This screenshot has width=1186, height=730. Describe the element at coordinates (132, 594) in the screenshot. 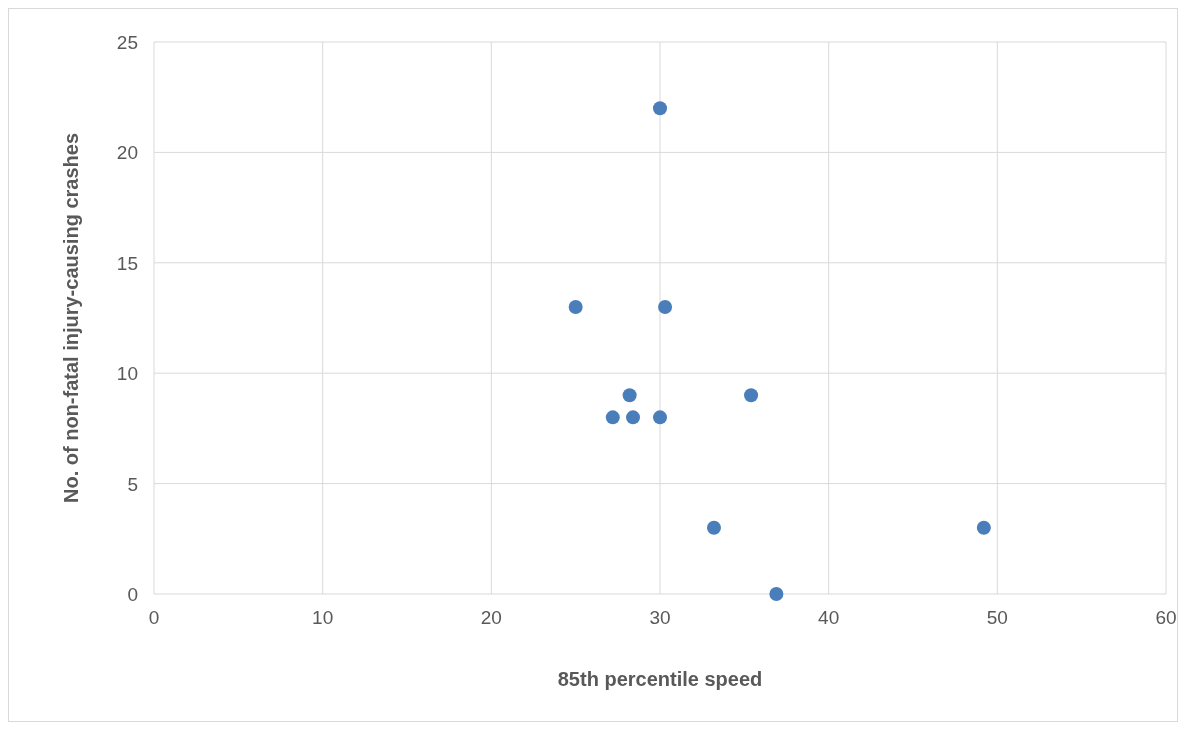

I see `y-tick-label: 0` at that location.